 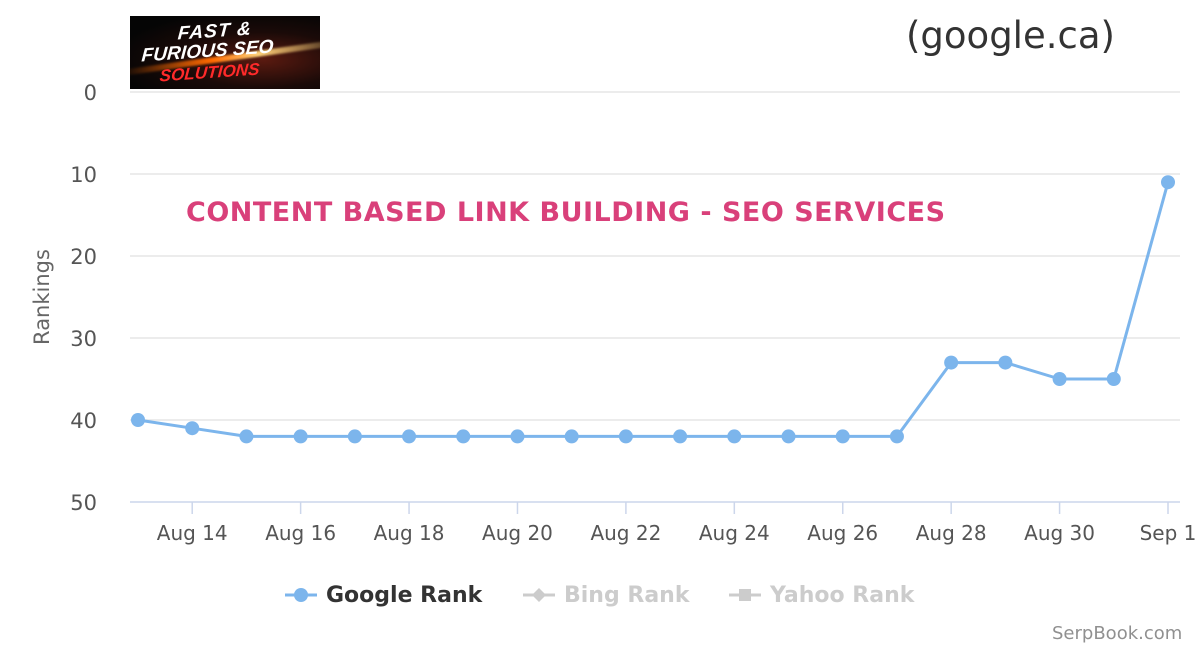 What do you see at coordinates (90, 93) in the screenshot?
I see `y-tick-label: 0` at bounding box center [90, 93].